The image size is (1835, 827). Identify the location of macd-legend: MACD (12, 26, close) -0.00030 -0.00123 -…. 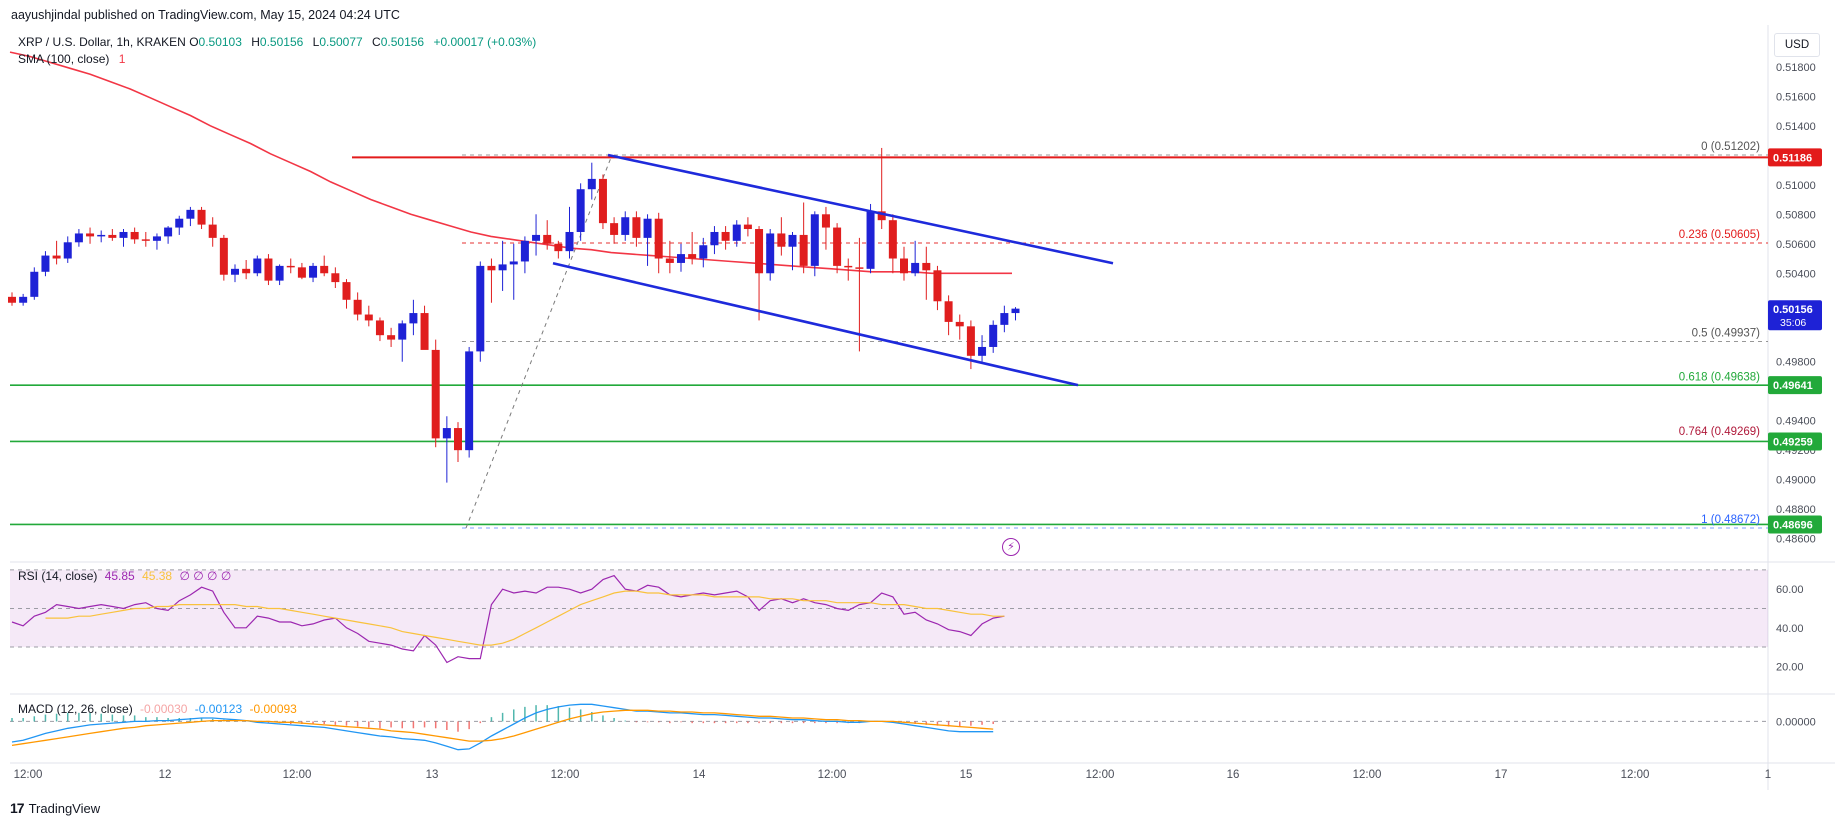
(157, 709).